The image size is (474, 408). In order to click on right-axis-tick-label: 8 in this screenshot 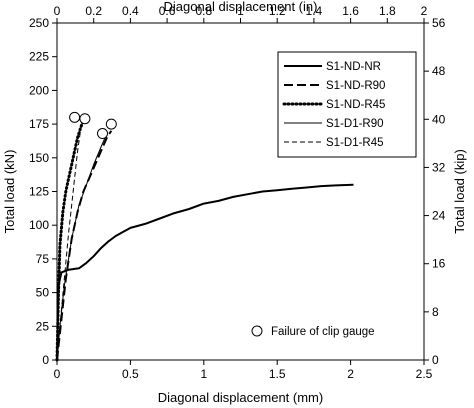, I will do `click(435, 312)`.